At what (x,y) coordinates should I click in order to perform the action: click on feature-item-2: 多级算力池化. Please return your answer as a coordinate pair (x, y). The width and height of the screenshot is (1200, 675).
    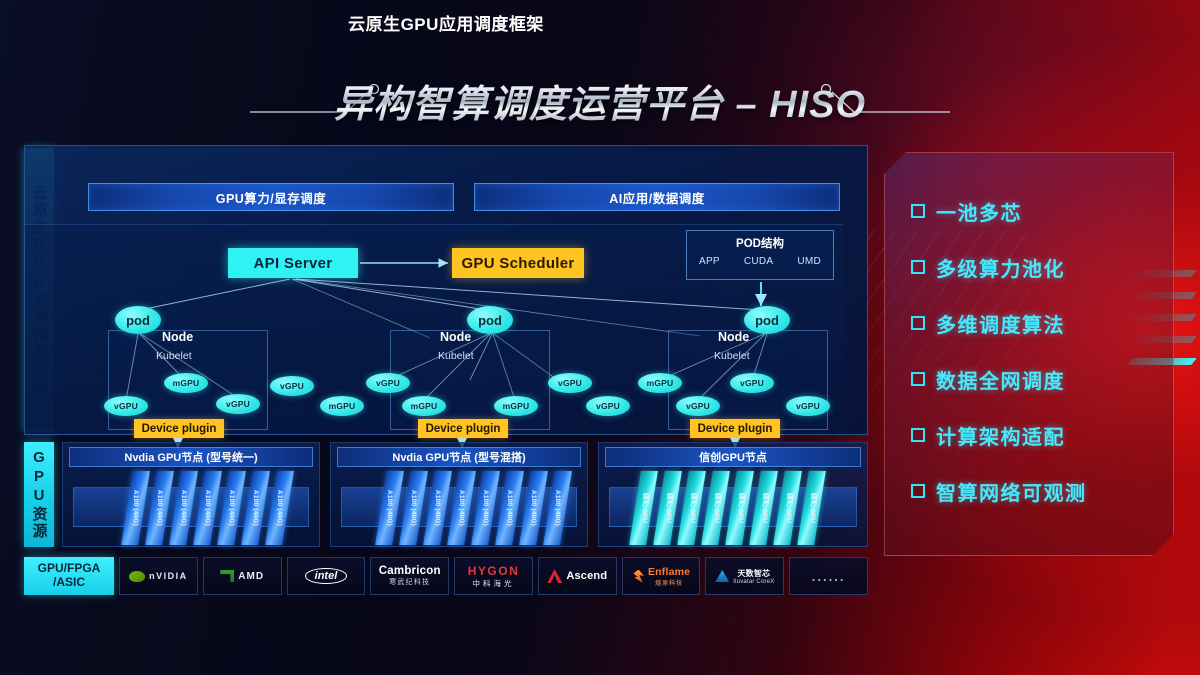
    Looking at the image, I should click on (1042, 267).